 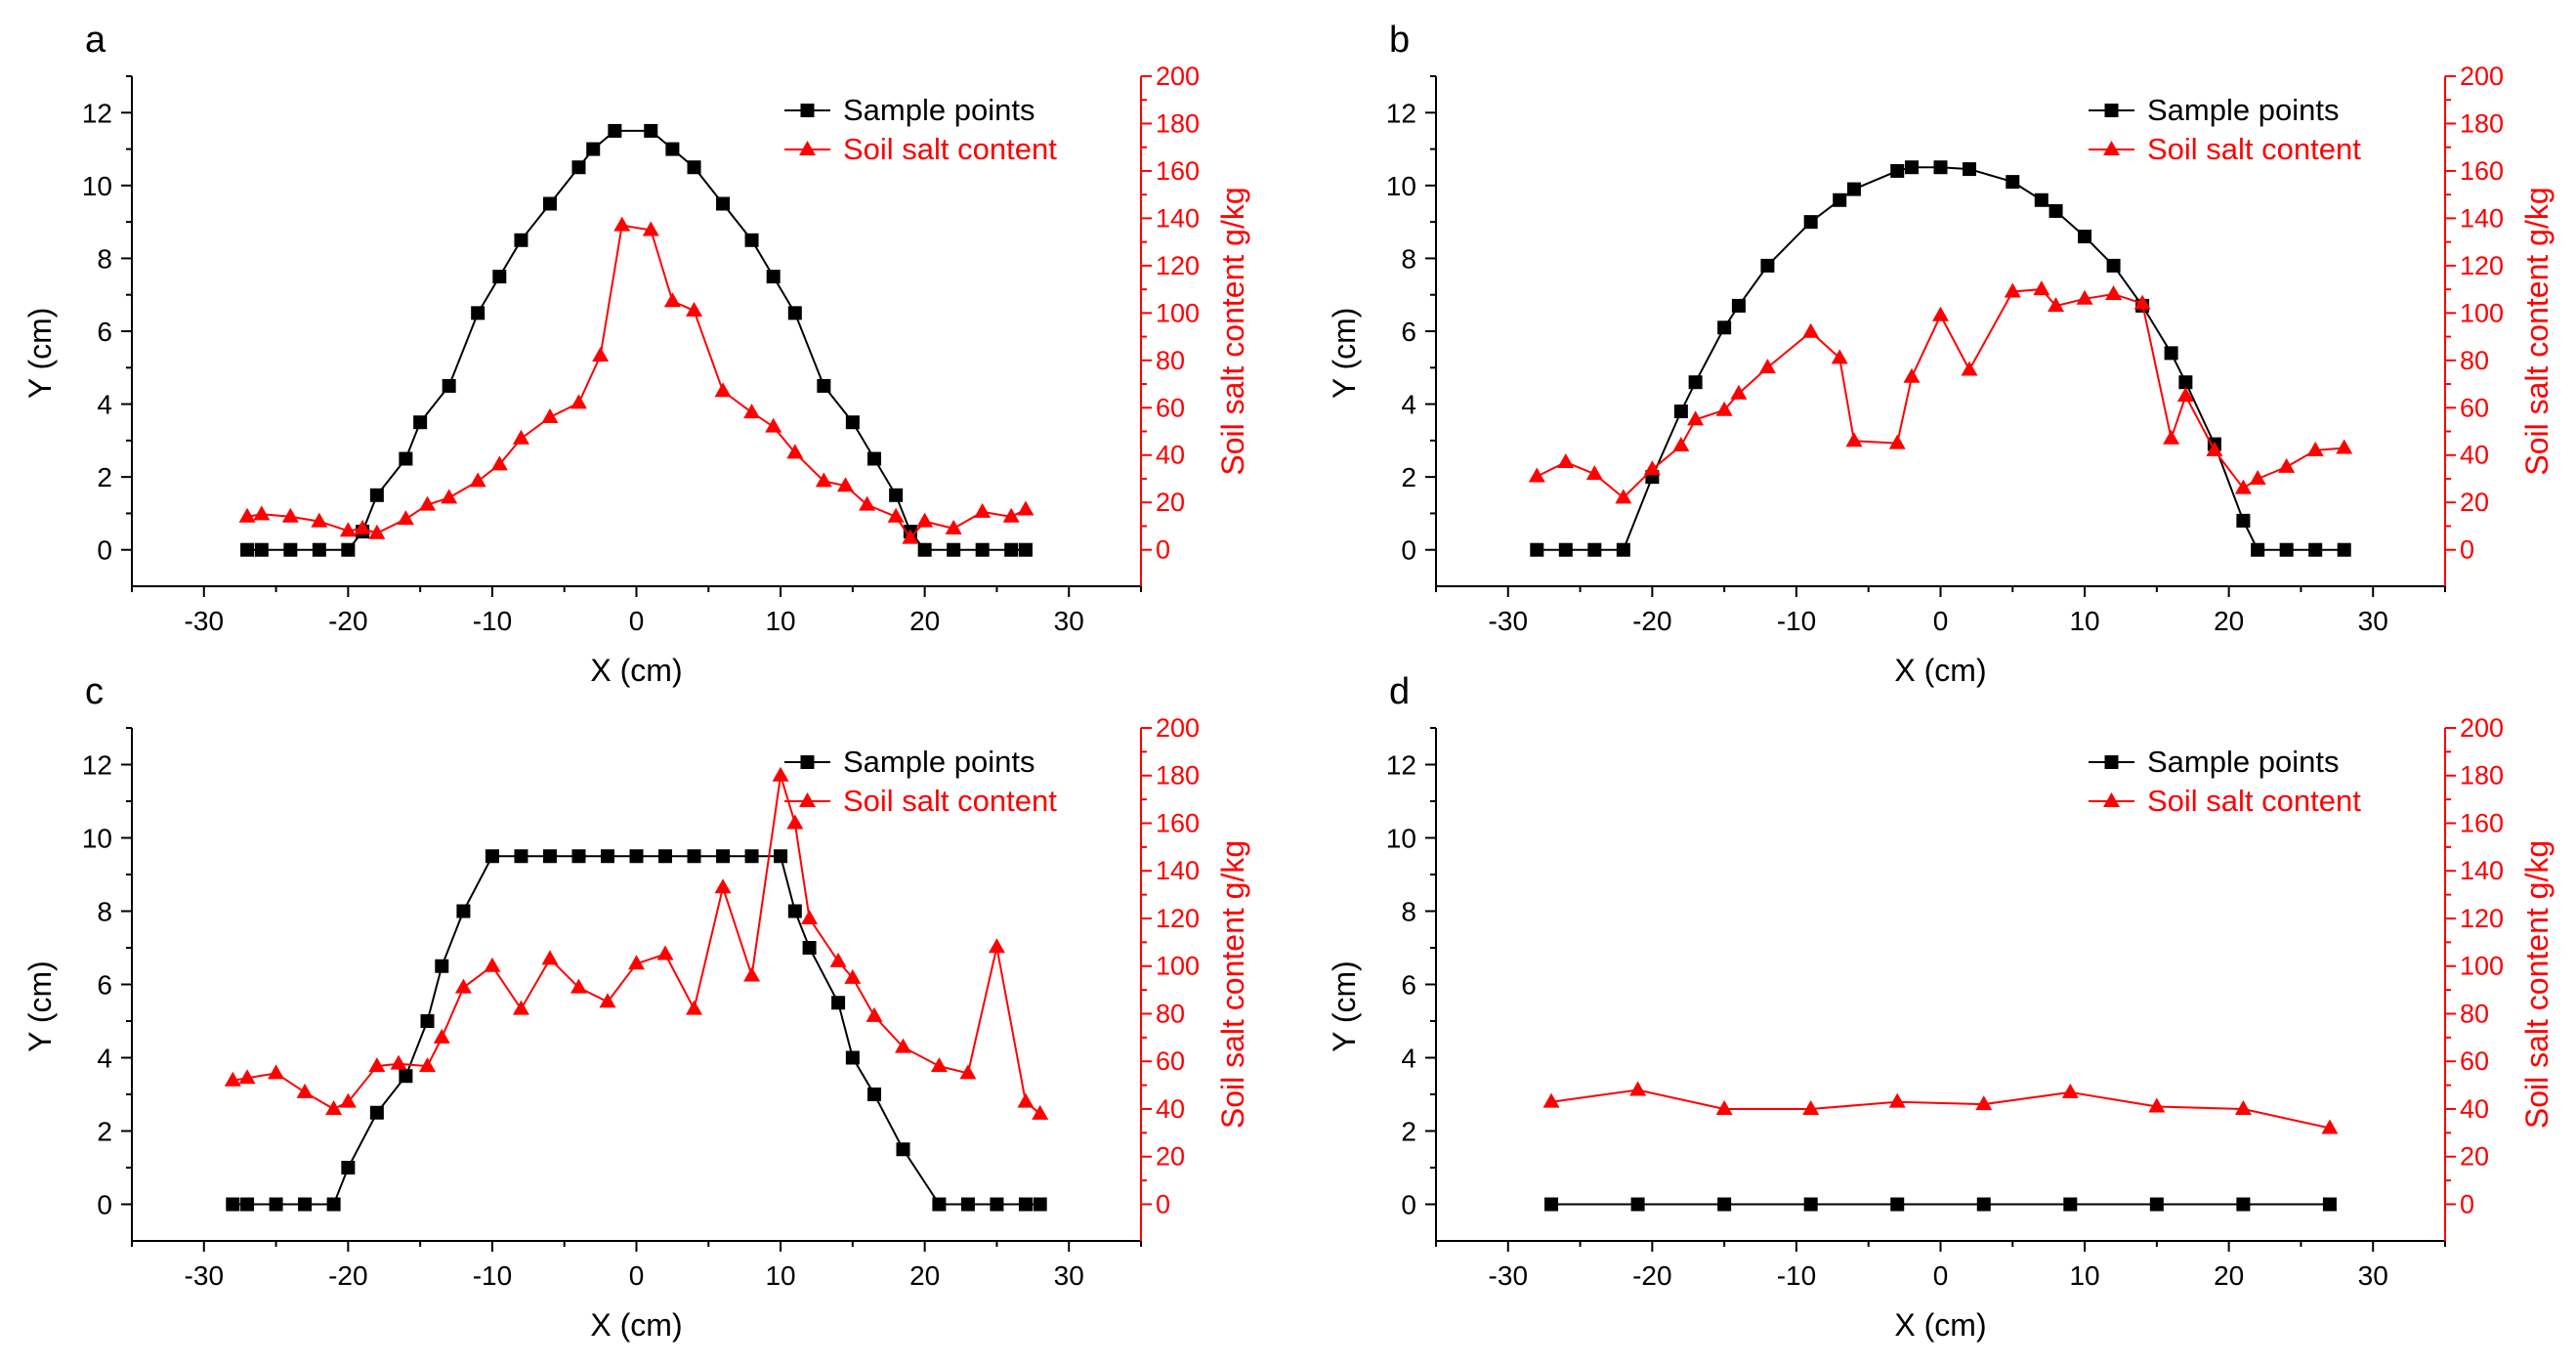 I want to click on y-tick-label-left: 10, so click(x=97, y=839).